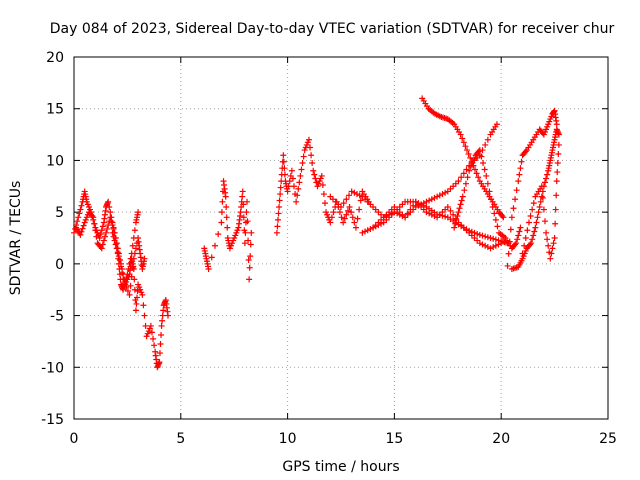  I want to click on y-axis-label: SDTVAR / TECUs, so click(16, 238).